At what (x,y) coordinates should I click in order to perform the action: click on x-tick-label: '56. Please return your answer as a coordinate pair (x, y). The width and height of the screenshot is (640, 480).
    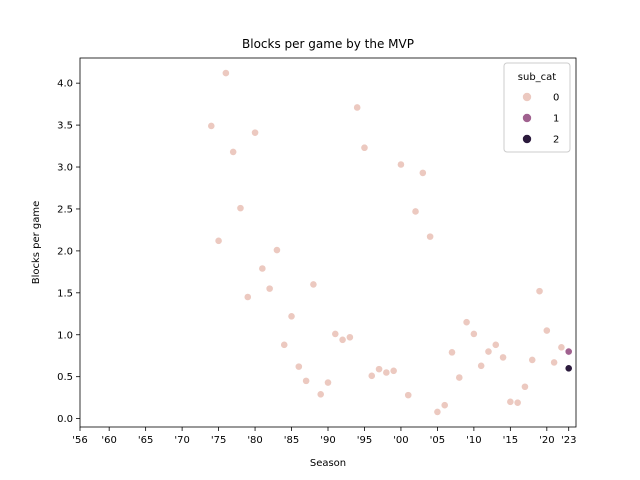
    Looking at the image, I should click on (79, 440).